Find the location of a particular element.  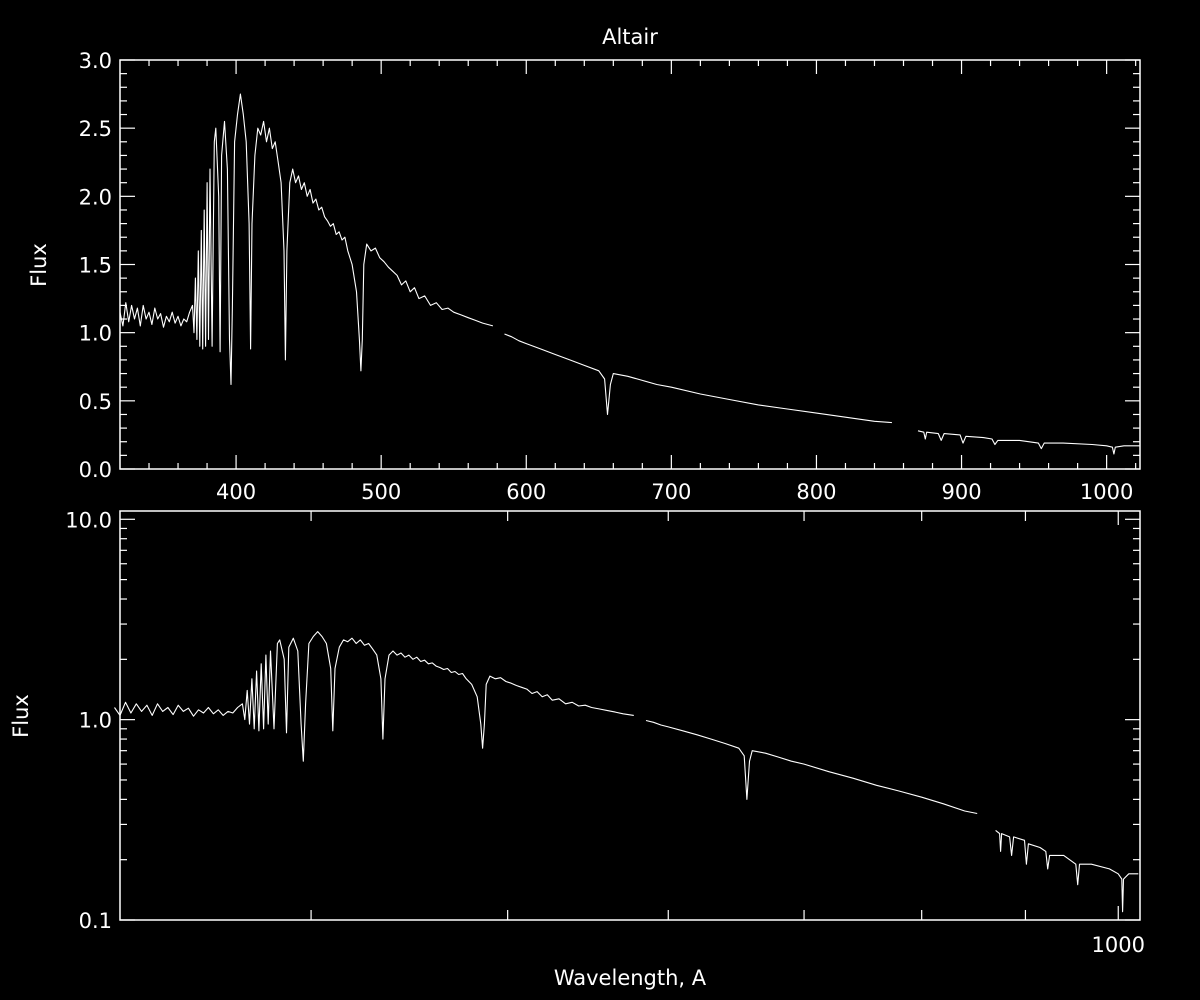

y-tick-label: 0.0 is located at coordinates (95, 470).